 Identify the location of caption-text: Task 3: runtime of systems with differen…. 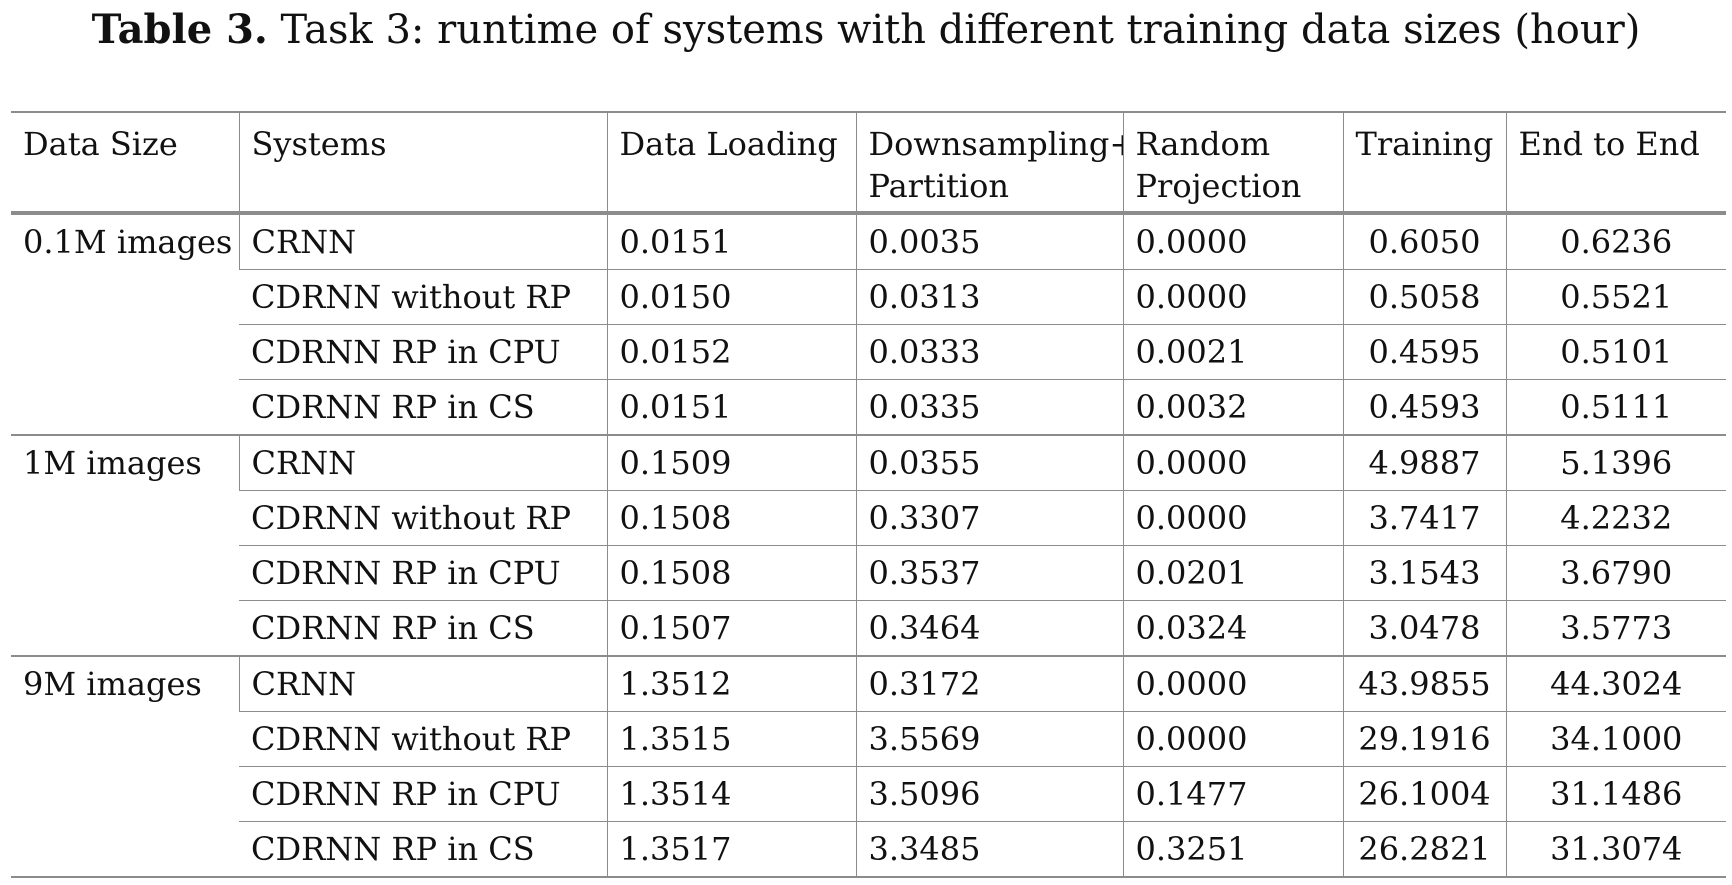
(960, 30).